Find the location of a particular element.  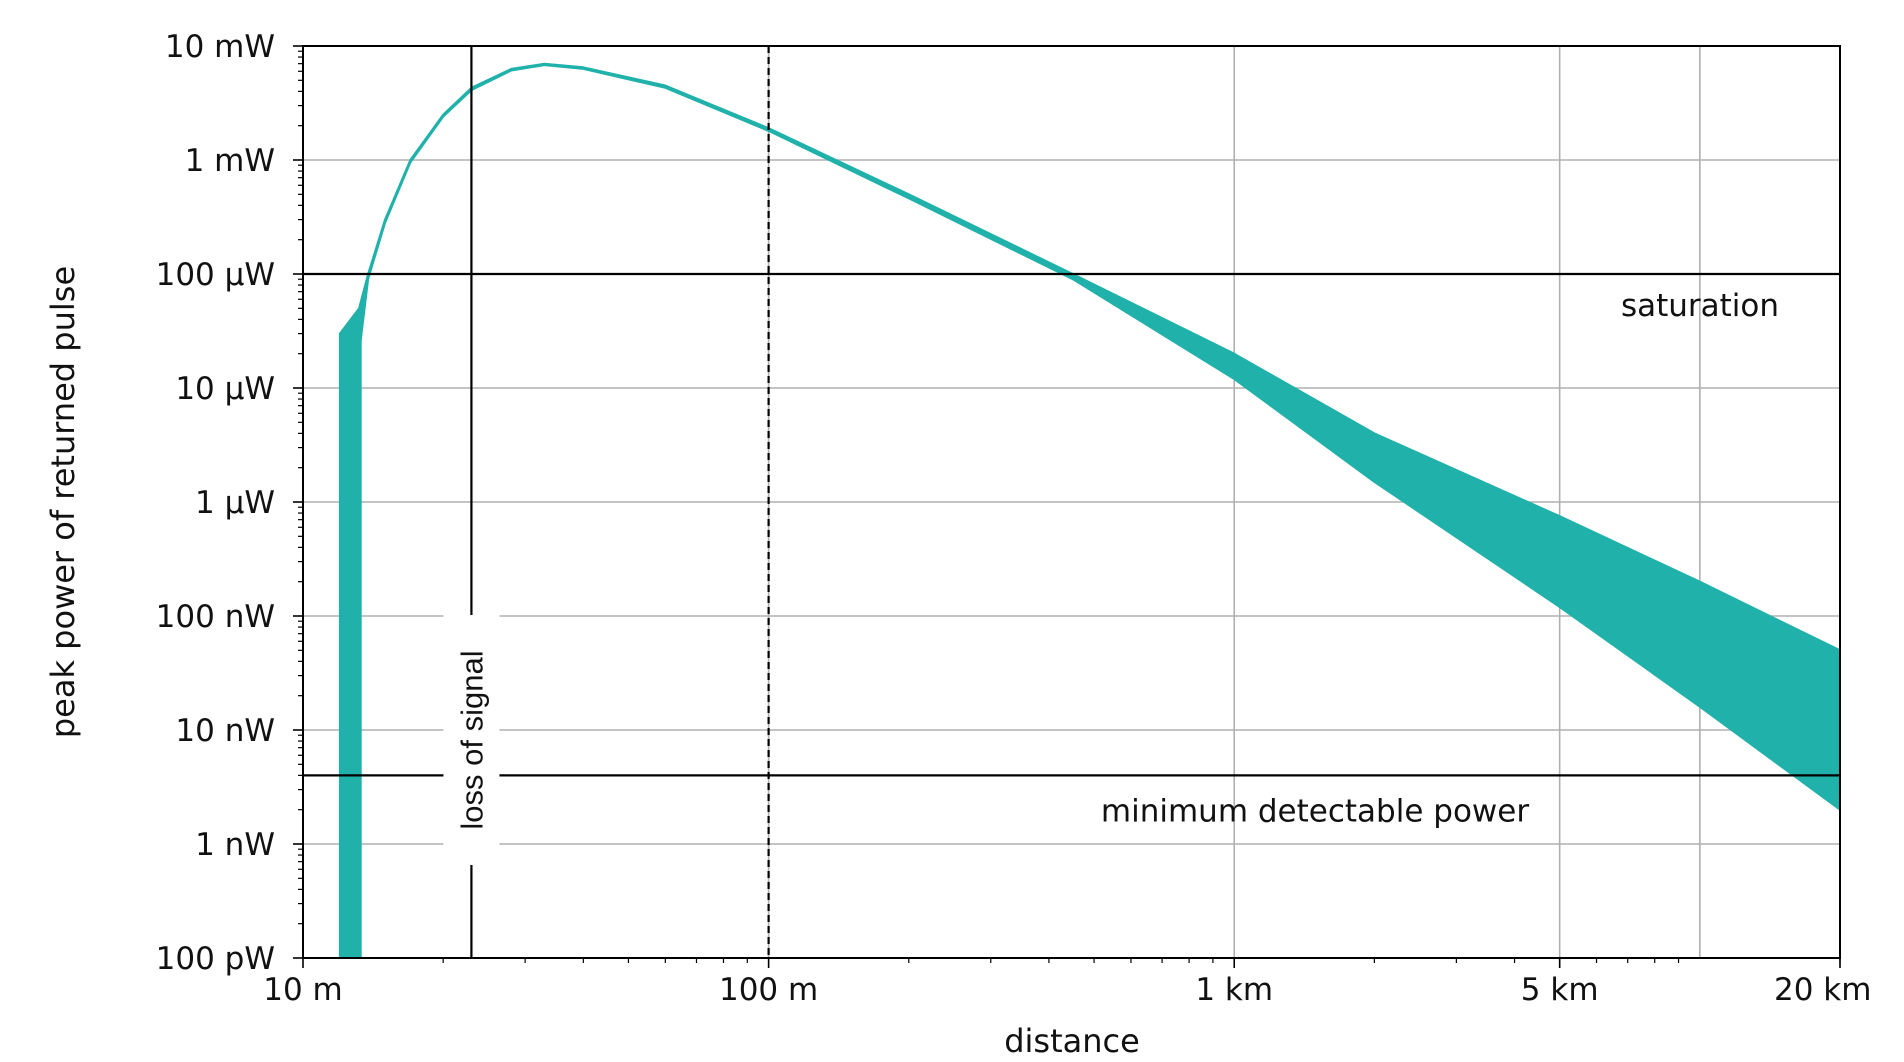

y-tick-label: 1 μW is located at coordinates (235, 503).